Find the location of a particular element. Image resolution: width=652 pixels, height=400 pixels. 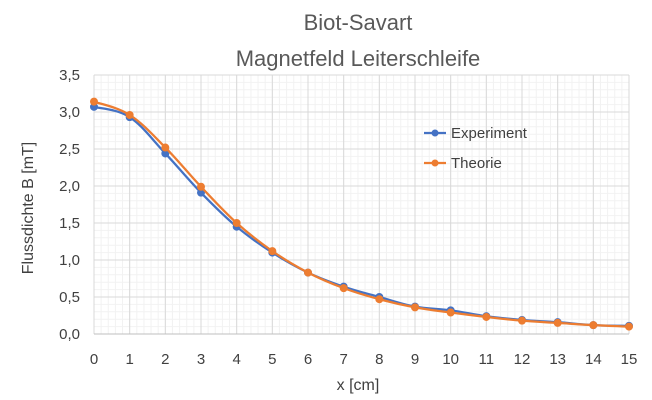

legend-label-experiment: Experiment is located at coordinates (489, 133).